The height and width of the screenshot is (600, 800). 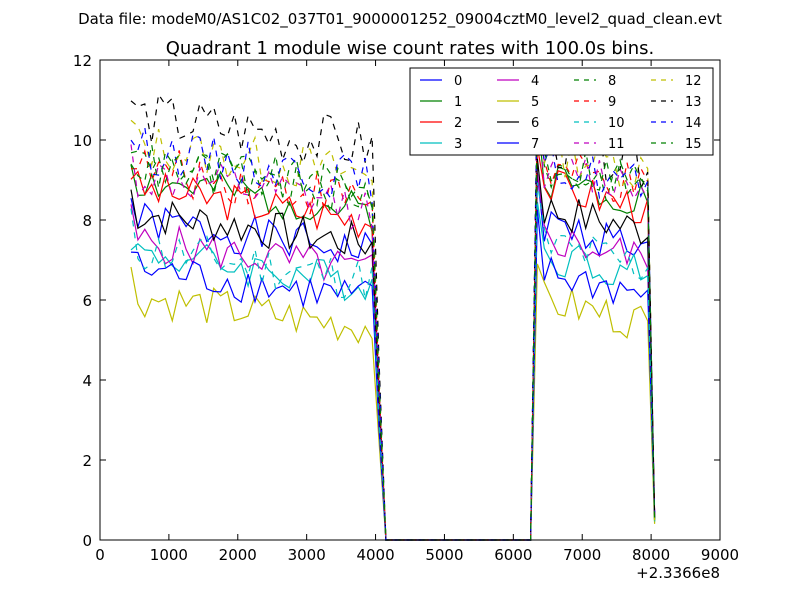 What do you see at coordinates (444, 555) in the screenshot?
I see `x-tick-label: 5000` at bounding box center [444, 555].